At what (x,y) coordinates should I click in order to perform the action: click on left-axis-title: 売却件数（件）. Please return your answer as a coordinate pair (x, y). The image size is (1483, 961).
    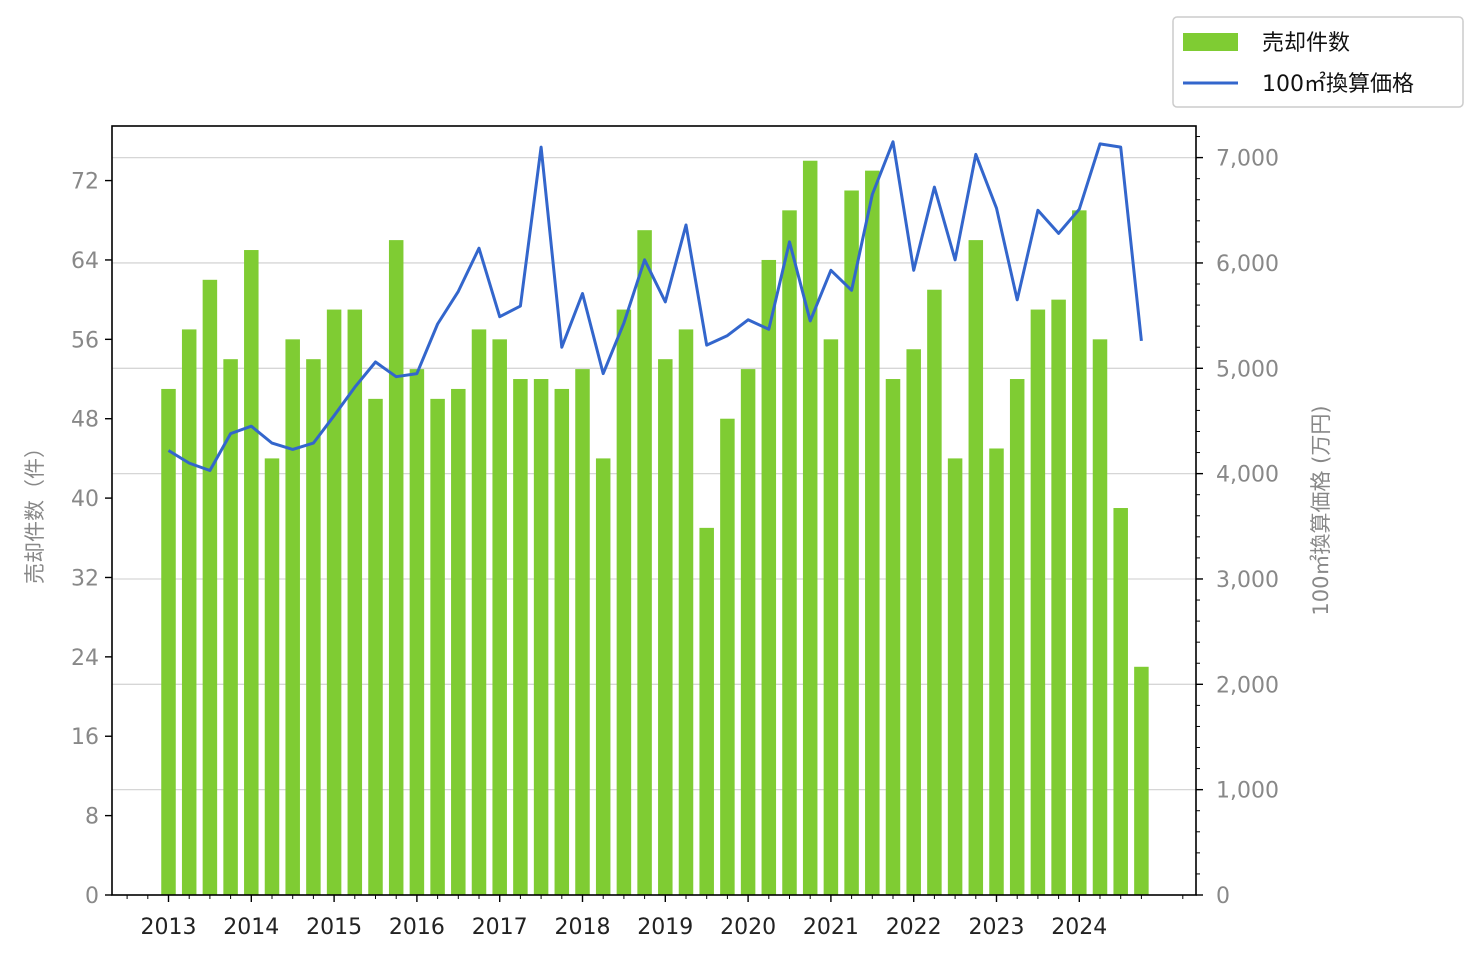
    Looking at the image, I should click on (35, 510).